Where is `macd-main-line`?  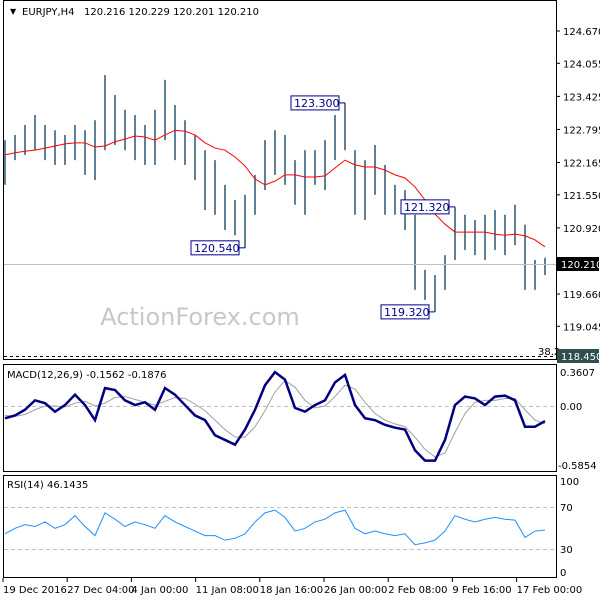
macd-main-line is located at coordinates (275, 416).